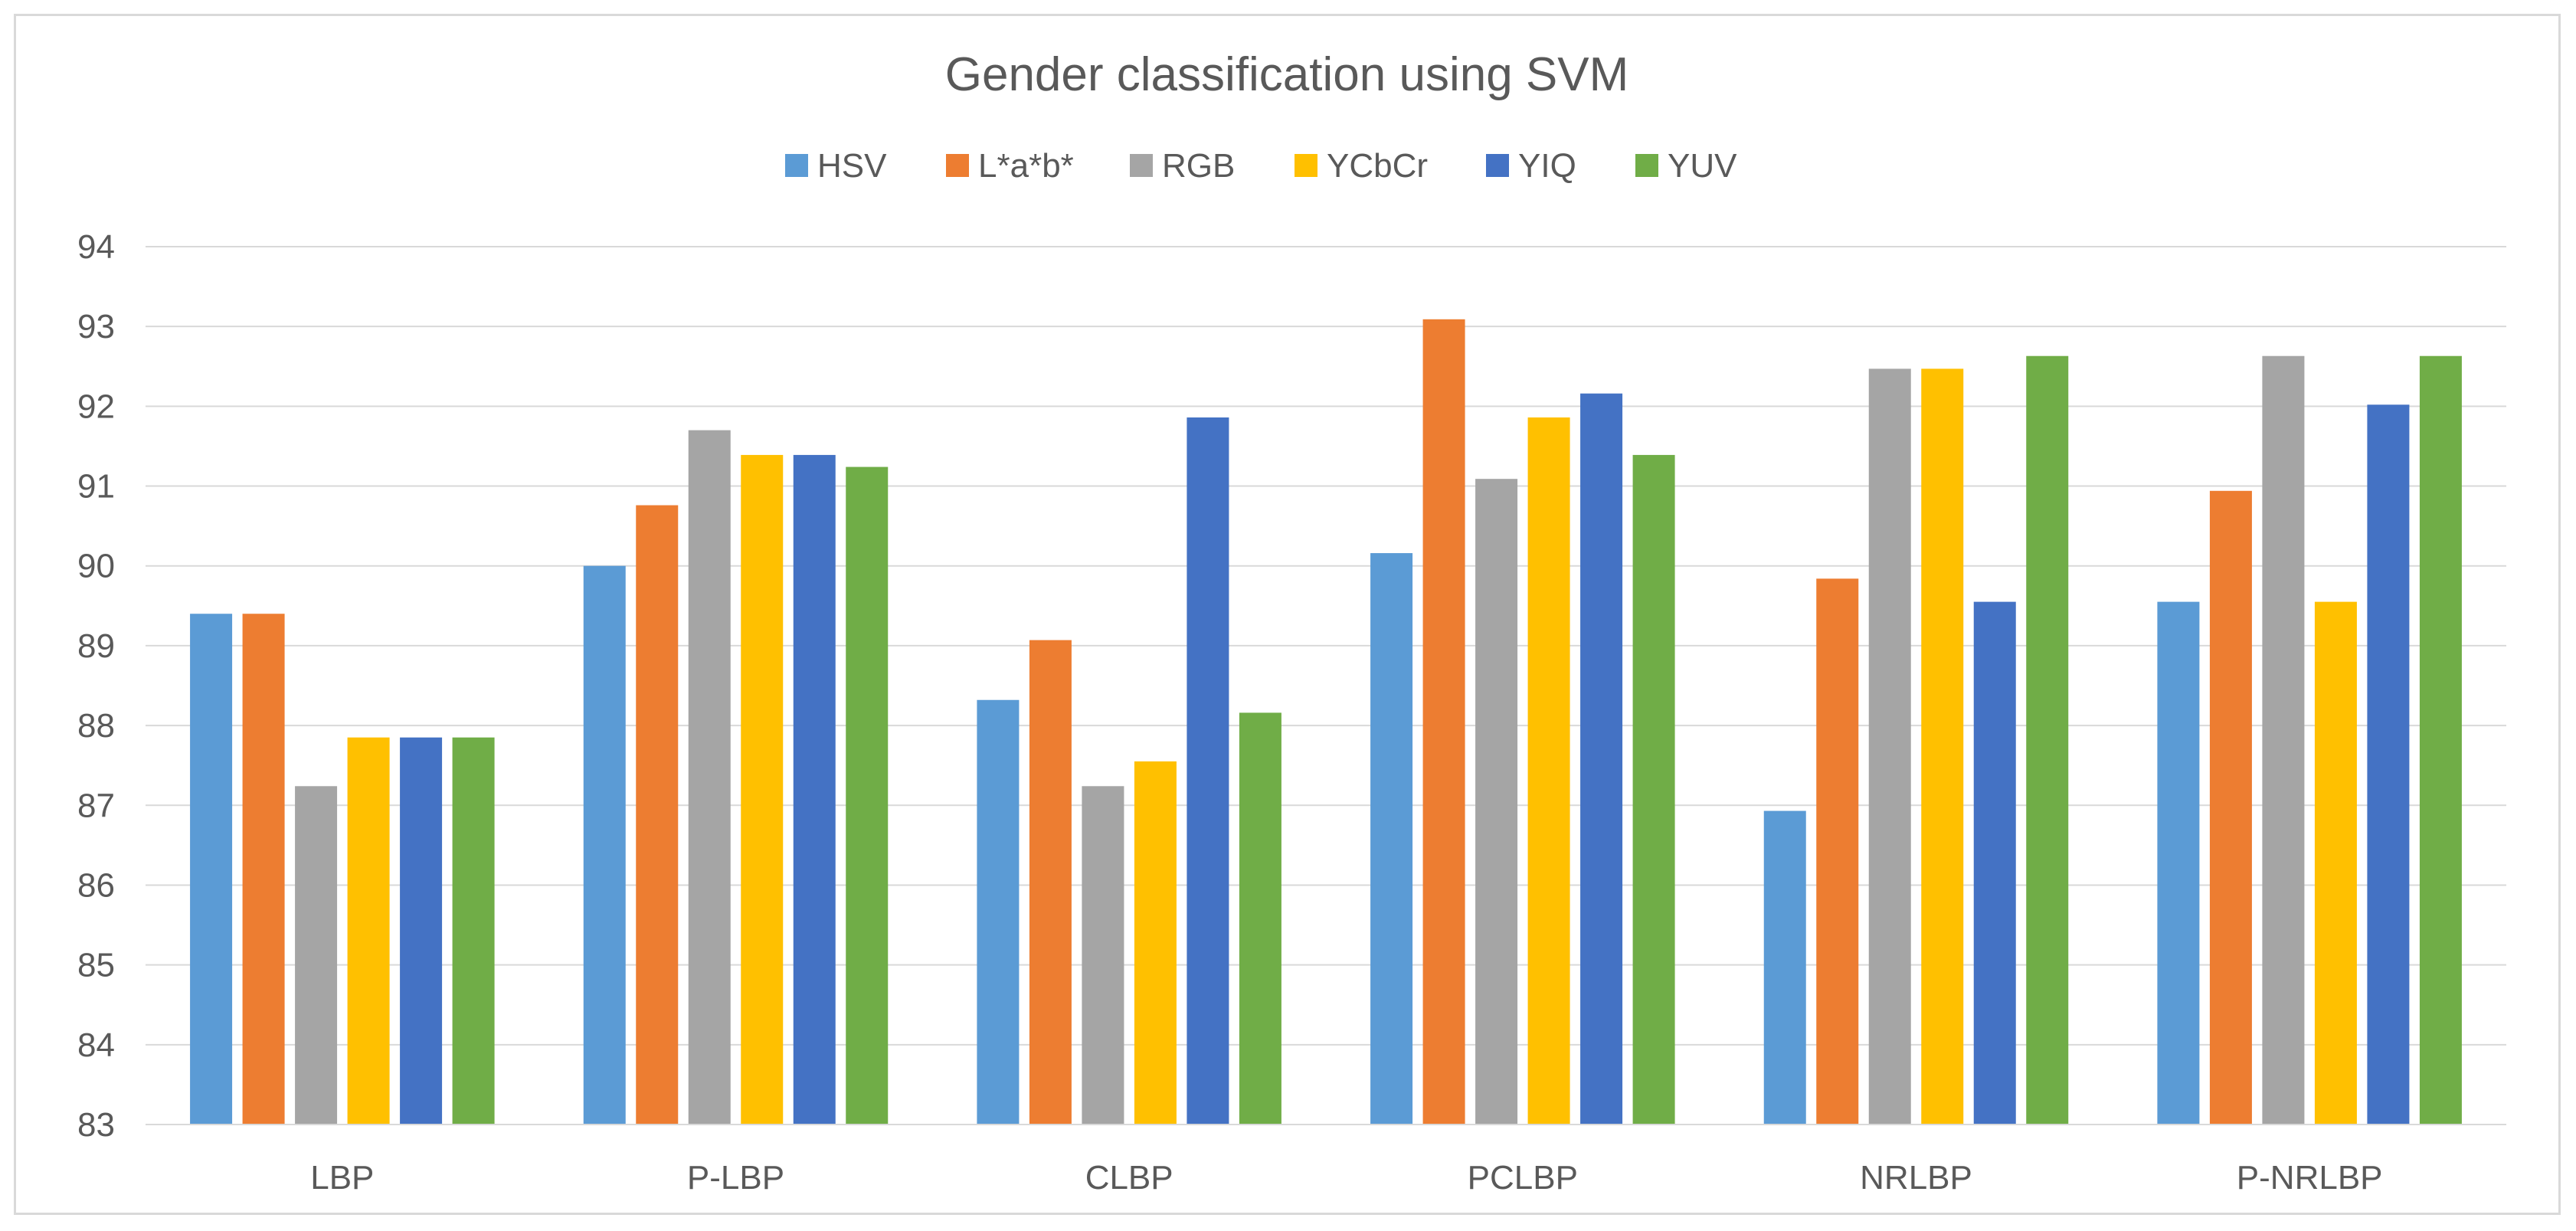 This screenshot has height=1231, width=2576. What do you see at coordinates (96, 247) in the screenshot?
I see `y-tick-label: 94` at bounding box center [96, 247].